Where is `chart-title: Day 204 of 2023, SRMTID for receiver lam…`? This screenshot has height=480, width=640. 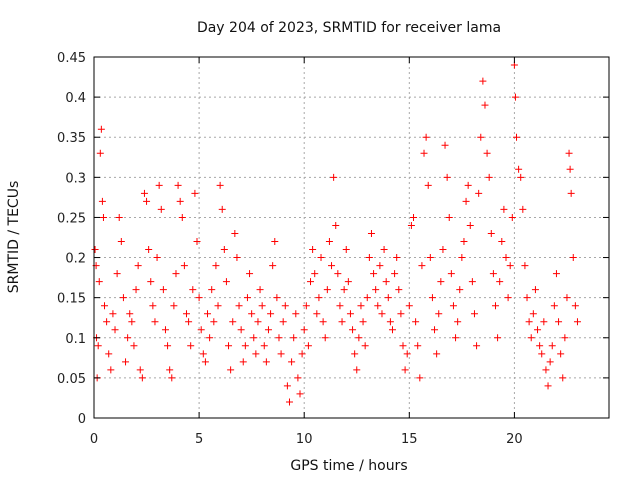
chart-title: Day 204 of 2023, SRMTID for receiver lam… is located at coordinates (349, 28).